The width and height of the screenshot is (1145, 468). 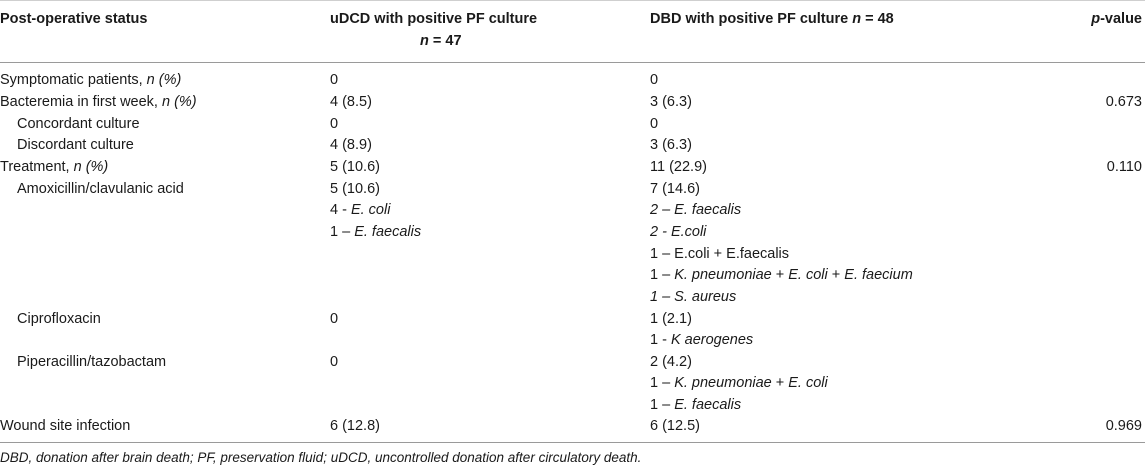 What do you see at coordinates (878, 275) in the screenshot?
I see `organism: E. faecium` at bounding box center [878, 275].